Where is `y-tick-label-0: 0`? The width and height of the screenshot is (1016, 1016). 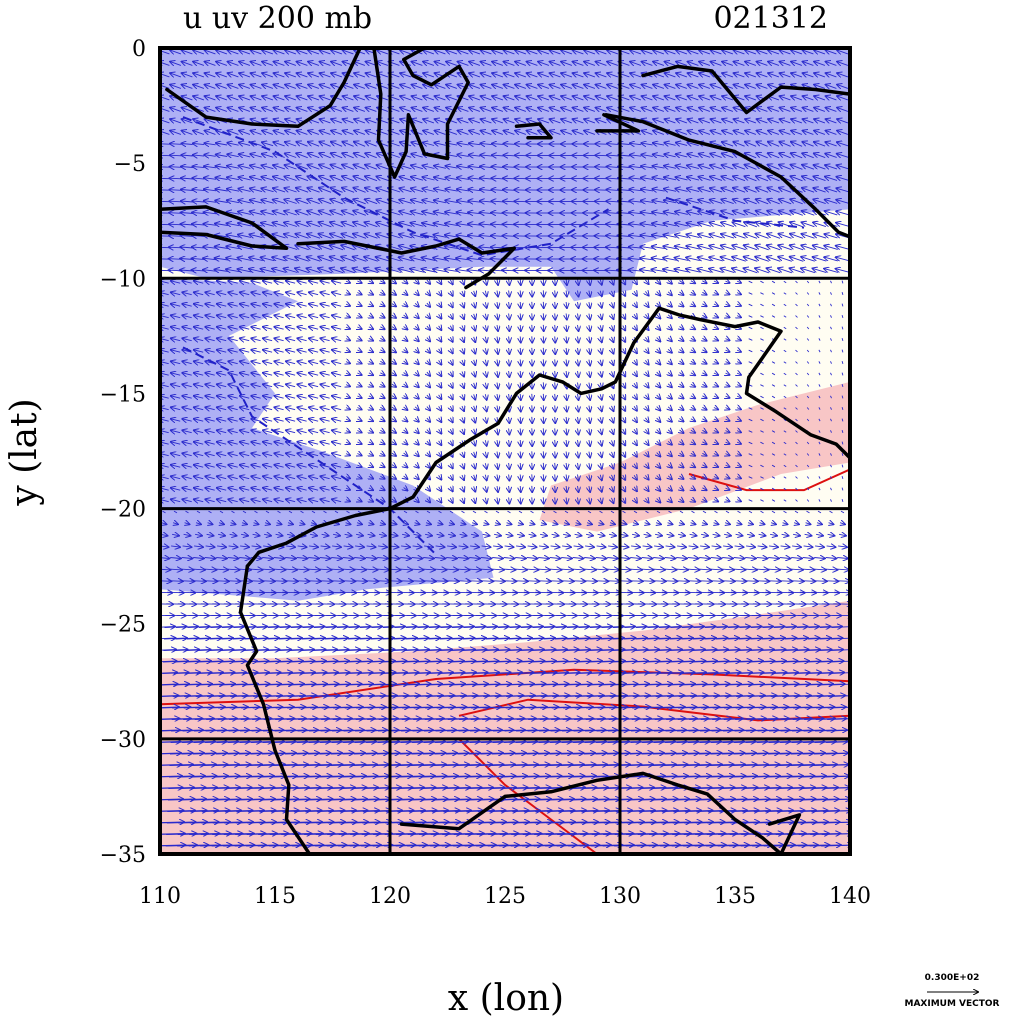
y-tick-label-0: 0 is located at coordinates (139, 49).